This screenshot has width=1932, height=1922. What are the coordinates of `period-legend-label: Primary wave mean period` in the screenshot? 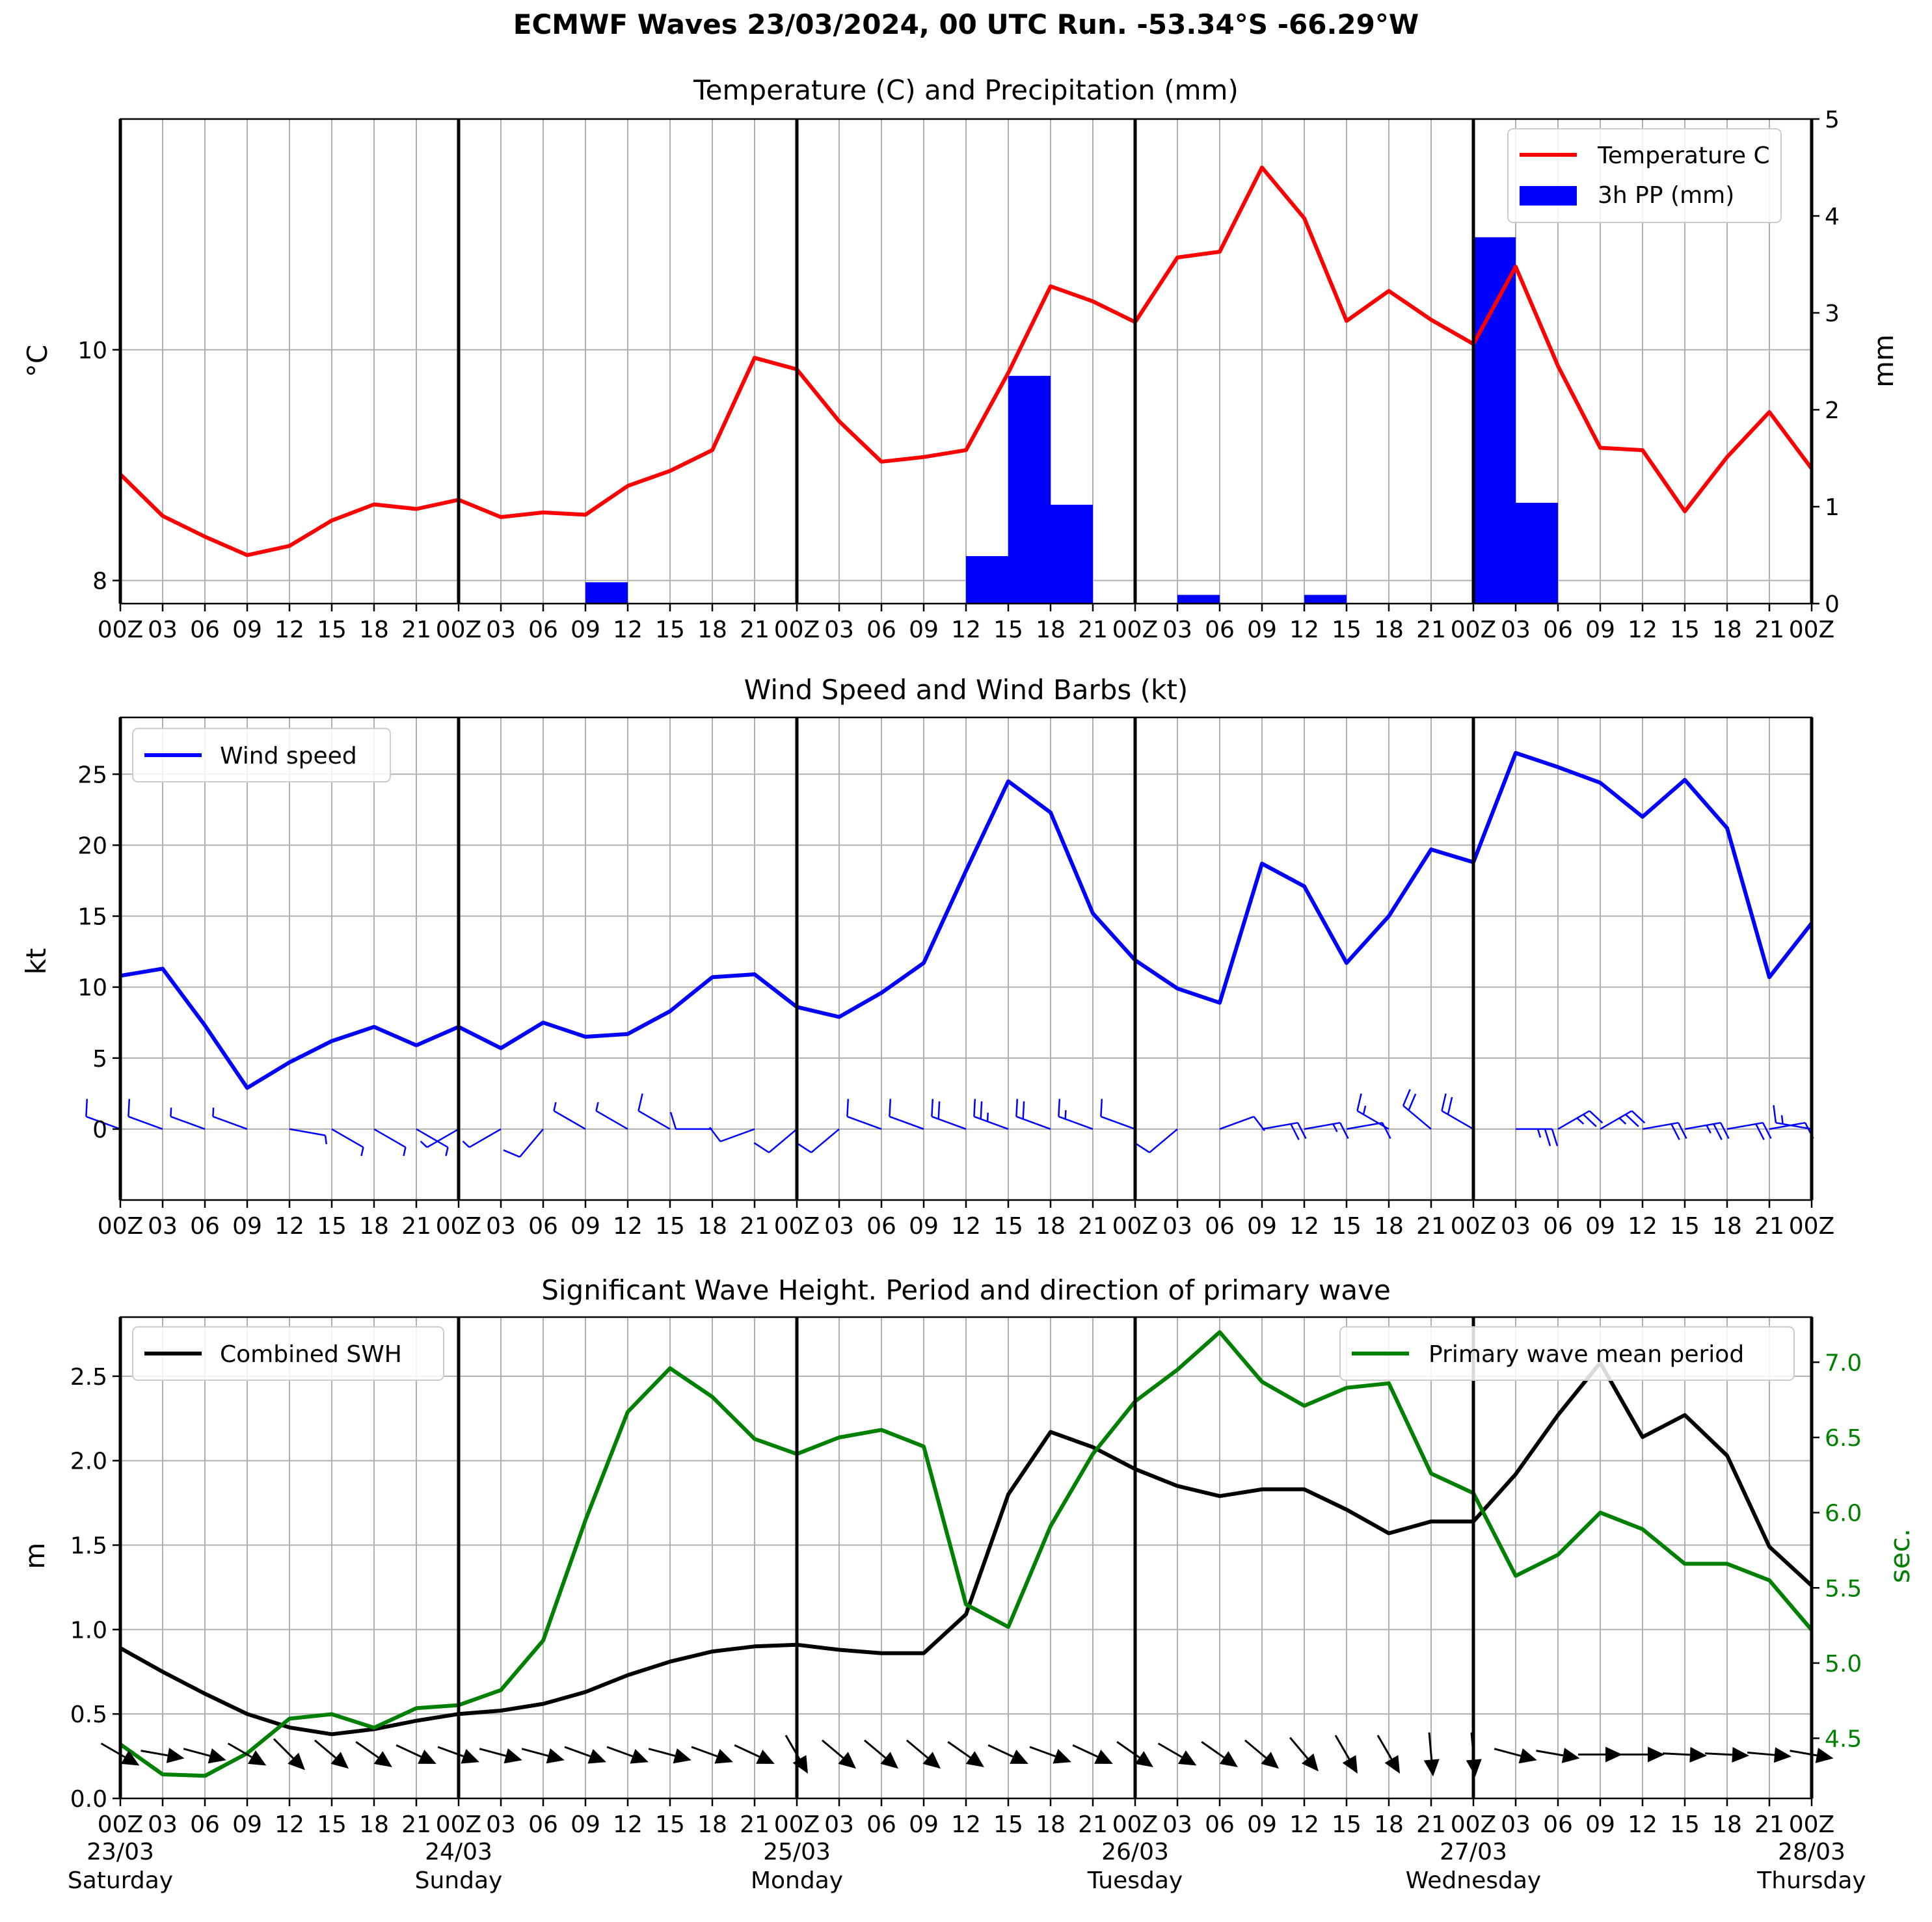 It's located at (1586, 1354).